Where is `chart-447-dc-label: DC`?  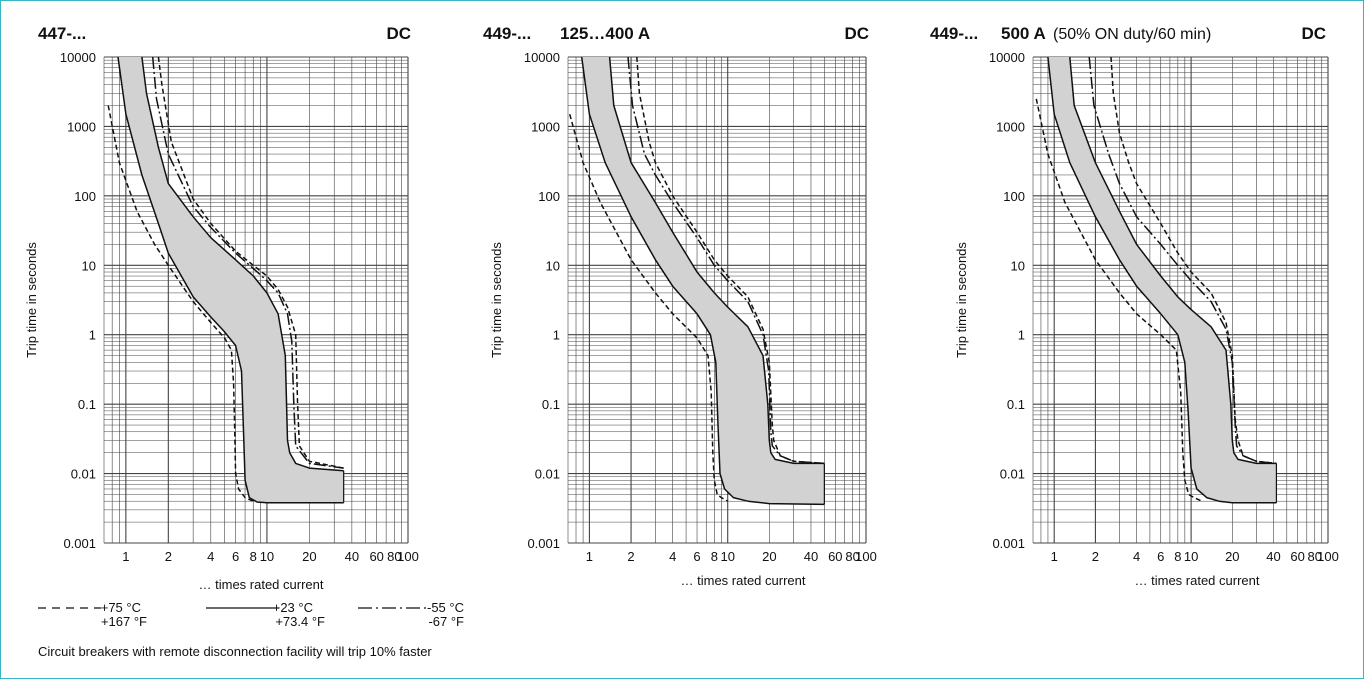
chart-447-dc-label: DC is located at coordinates (398, 33).